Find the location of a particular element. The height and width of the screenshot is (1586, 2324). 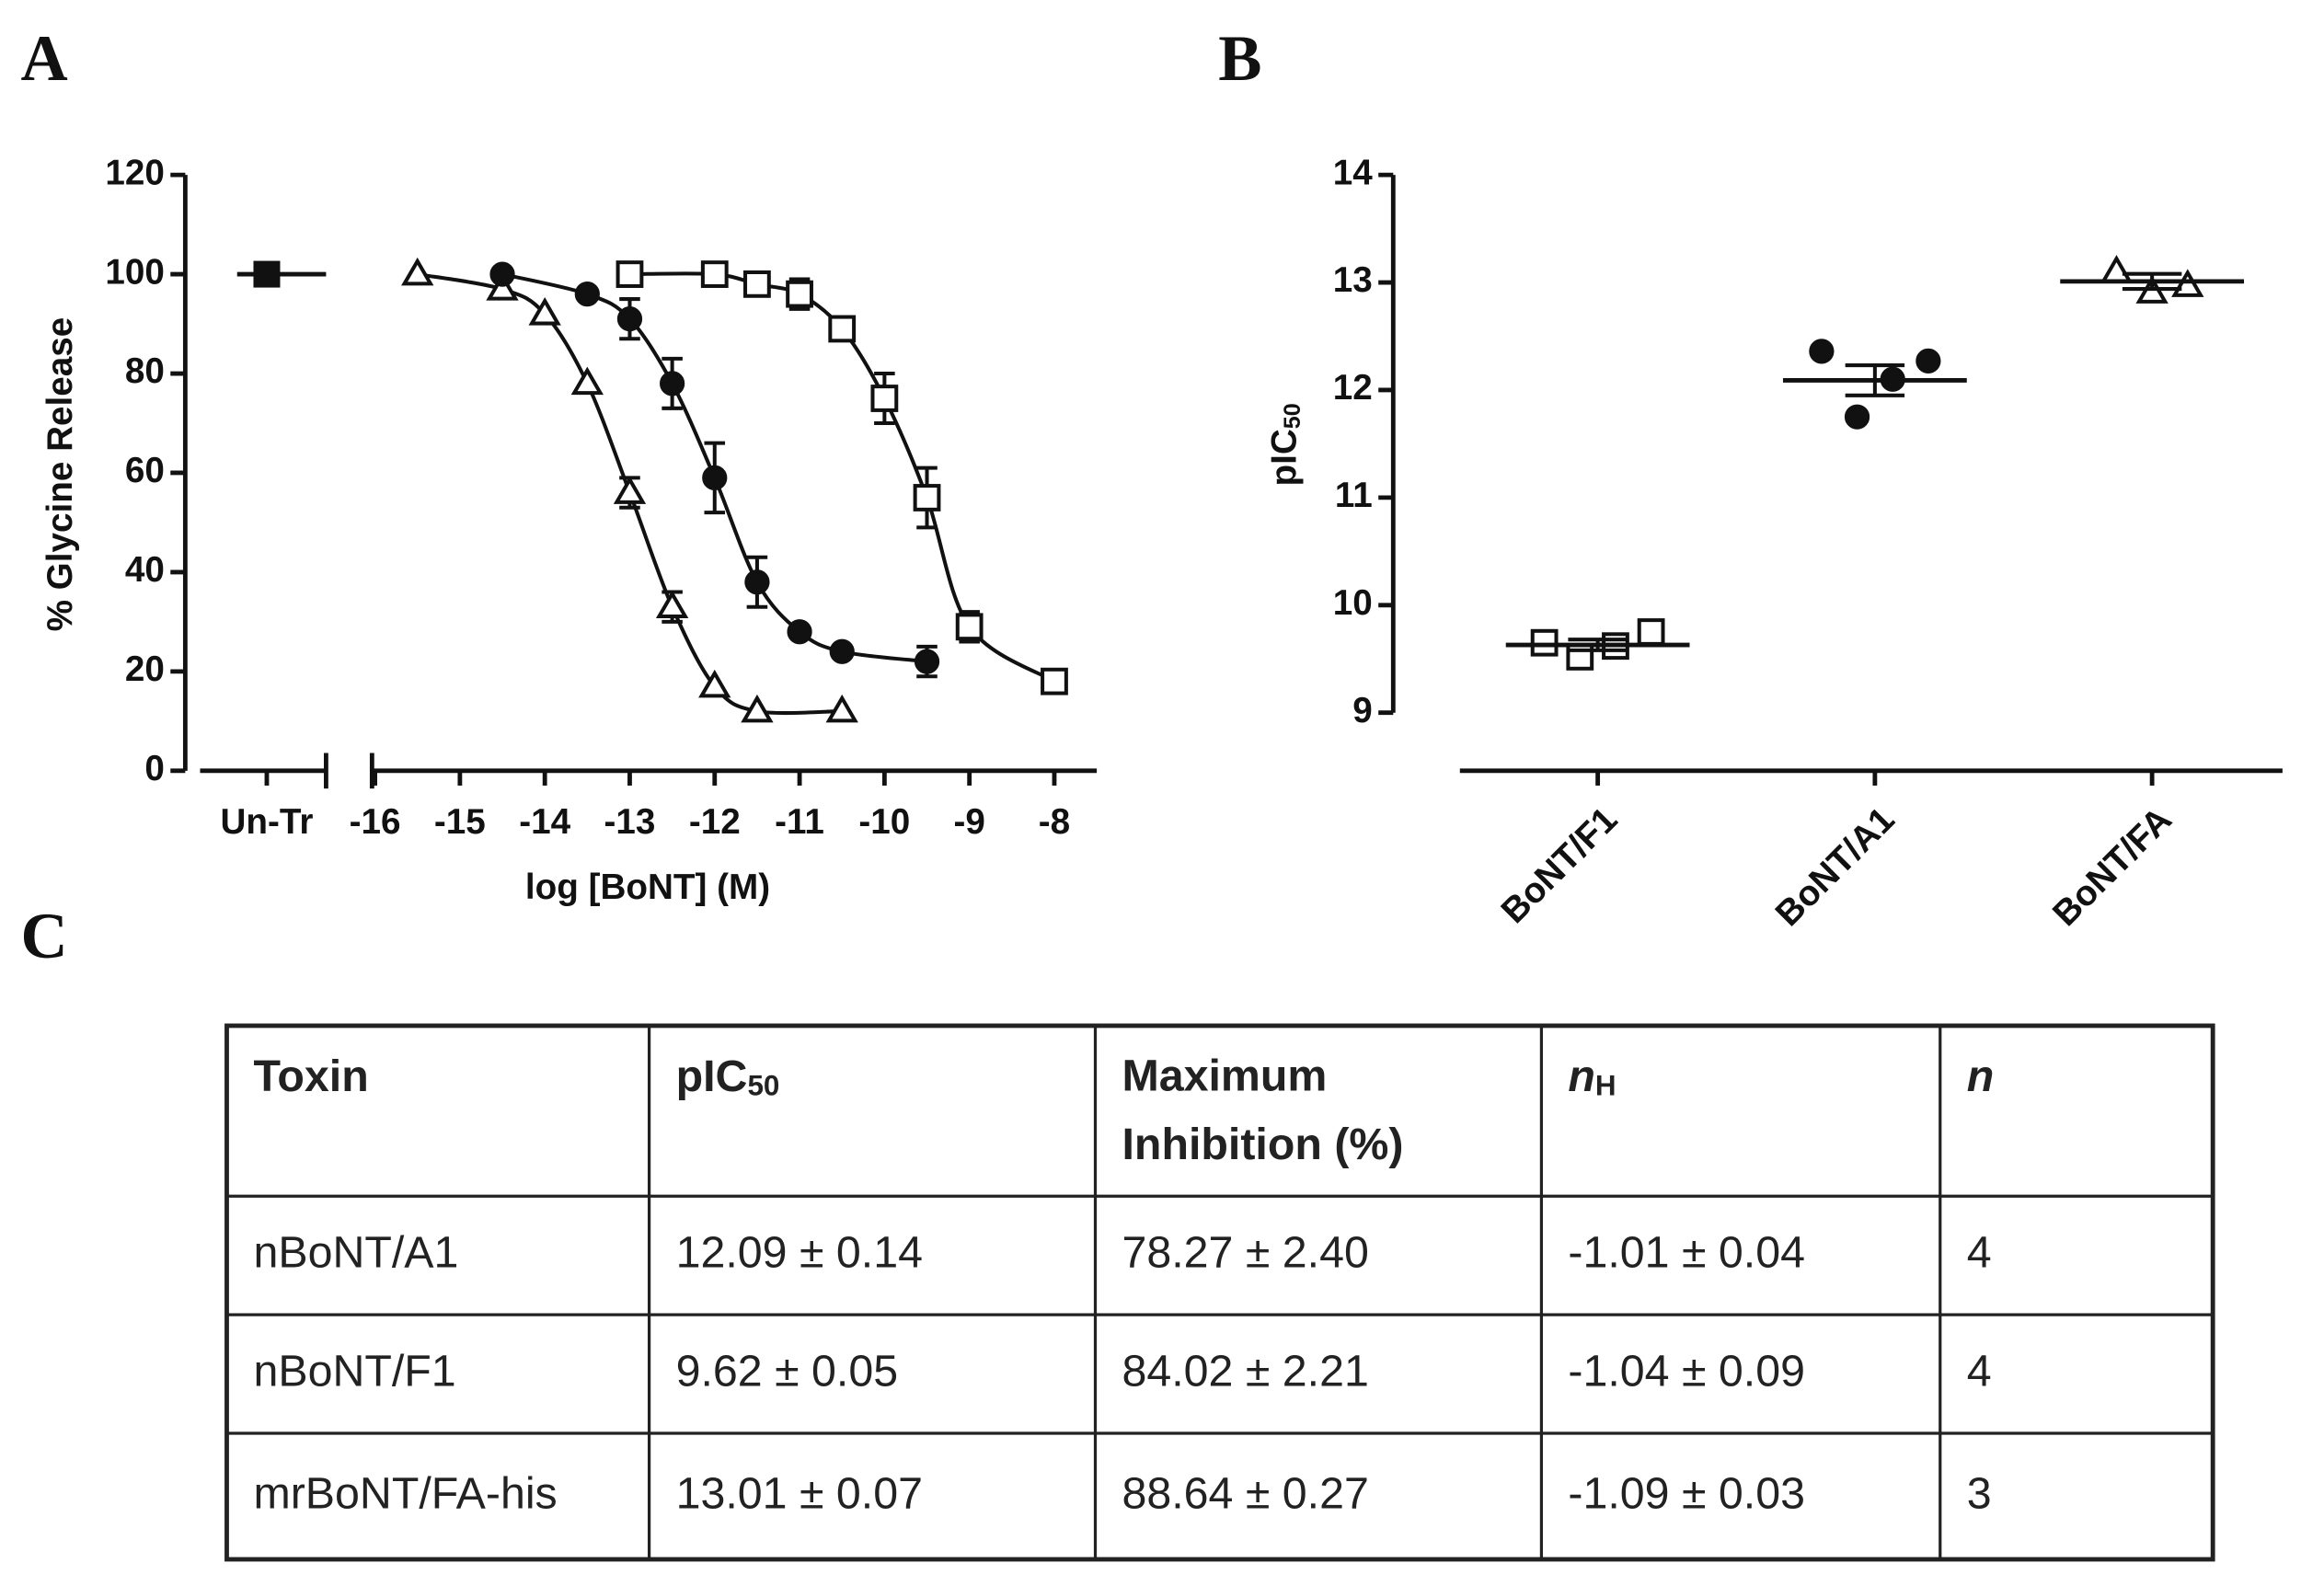

y-tick-label: 80 is located at coordinates (145, 371).